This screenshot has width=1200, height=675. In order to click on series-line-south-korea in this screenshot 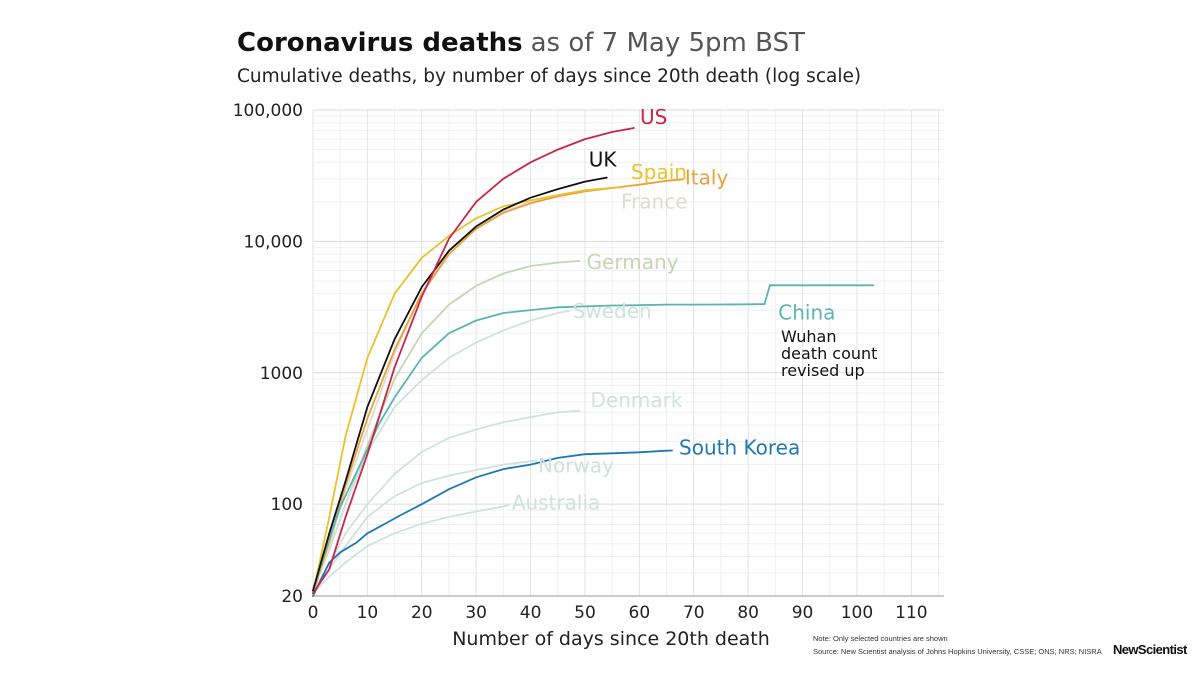, I will do `click(492, 523)`.